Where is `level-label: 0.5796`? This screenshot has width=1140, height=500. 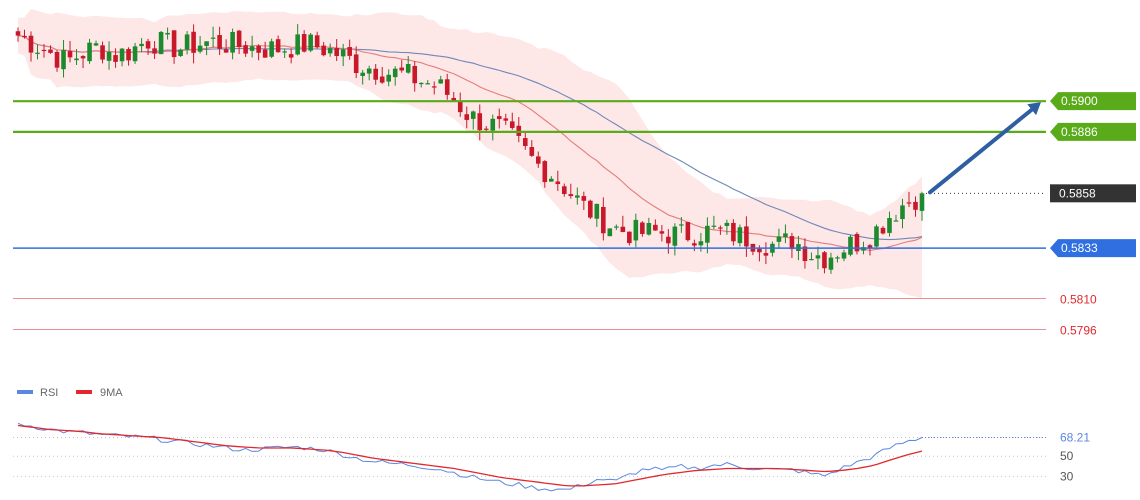 level-label: 0.5796 is located at coordinates (1078, 330).